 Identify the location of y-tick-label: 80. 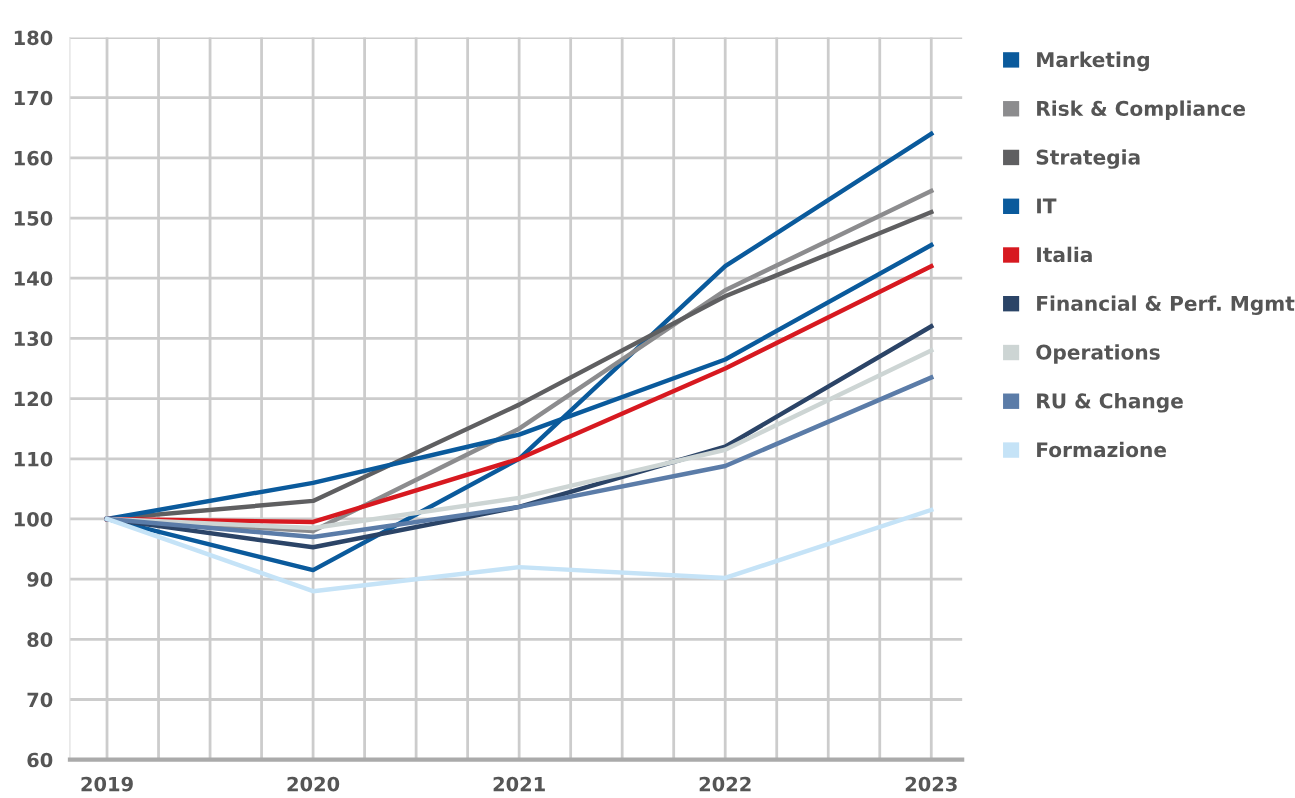
(40, 639).